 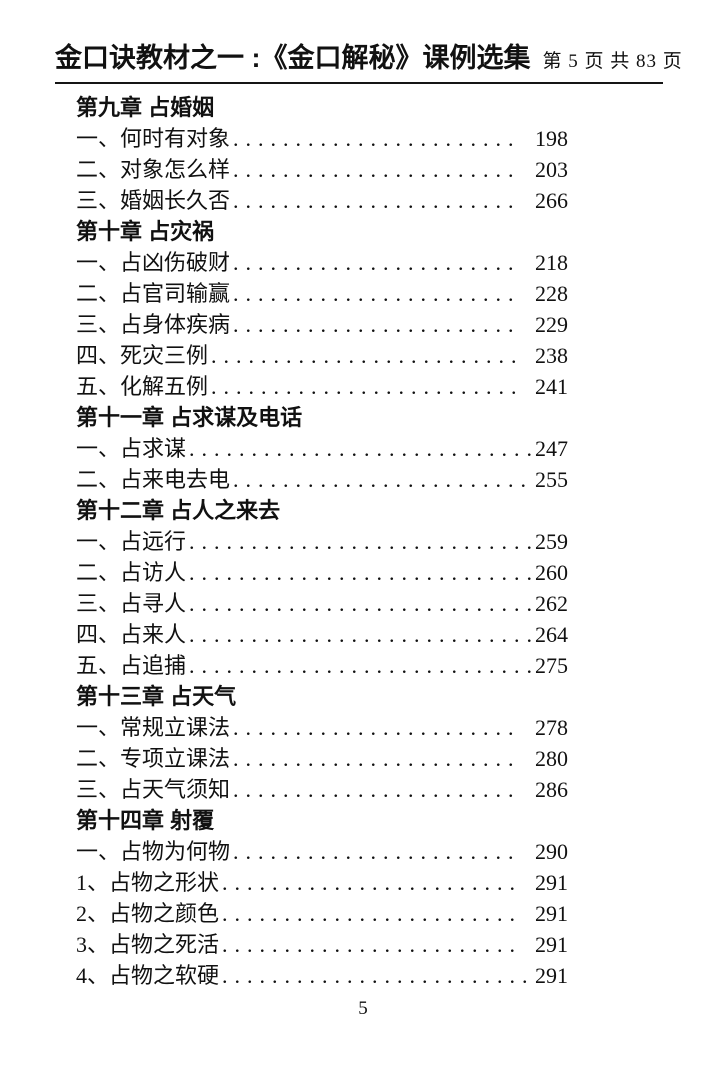 I want to click on chapter-heading-label: 第十四章 射覆, so click(x=145, y=820).